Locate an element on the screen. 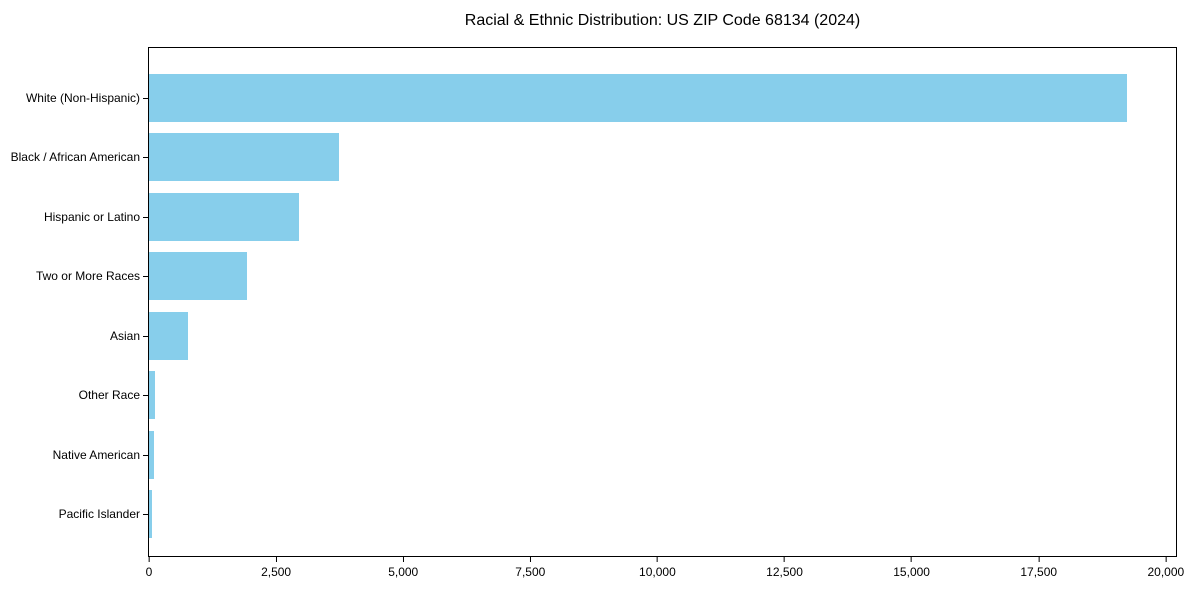 The height and width of the screenshot is (600, 1200). y-axis-category-label: Hispanic or Latino is located at coordinates (91, 216).